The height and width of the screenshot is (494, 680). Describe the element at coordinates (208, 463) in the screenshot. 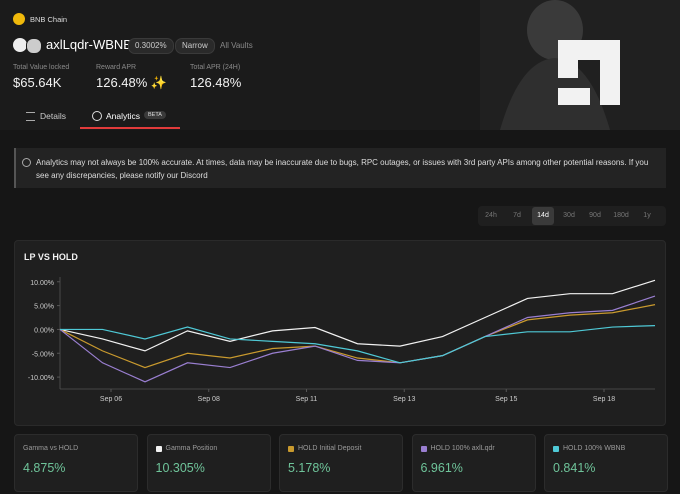

I see `stat-card: Gamma Position 10.305%` at that location.